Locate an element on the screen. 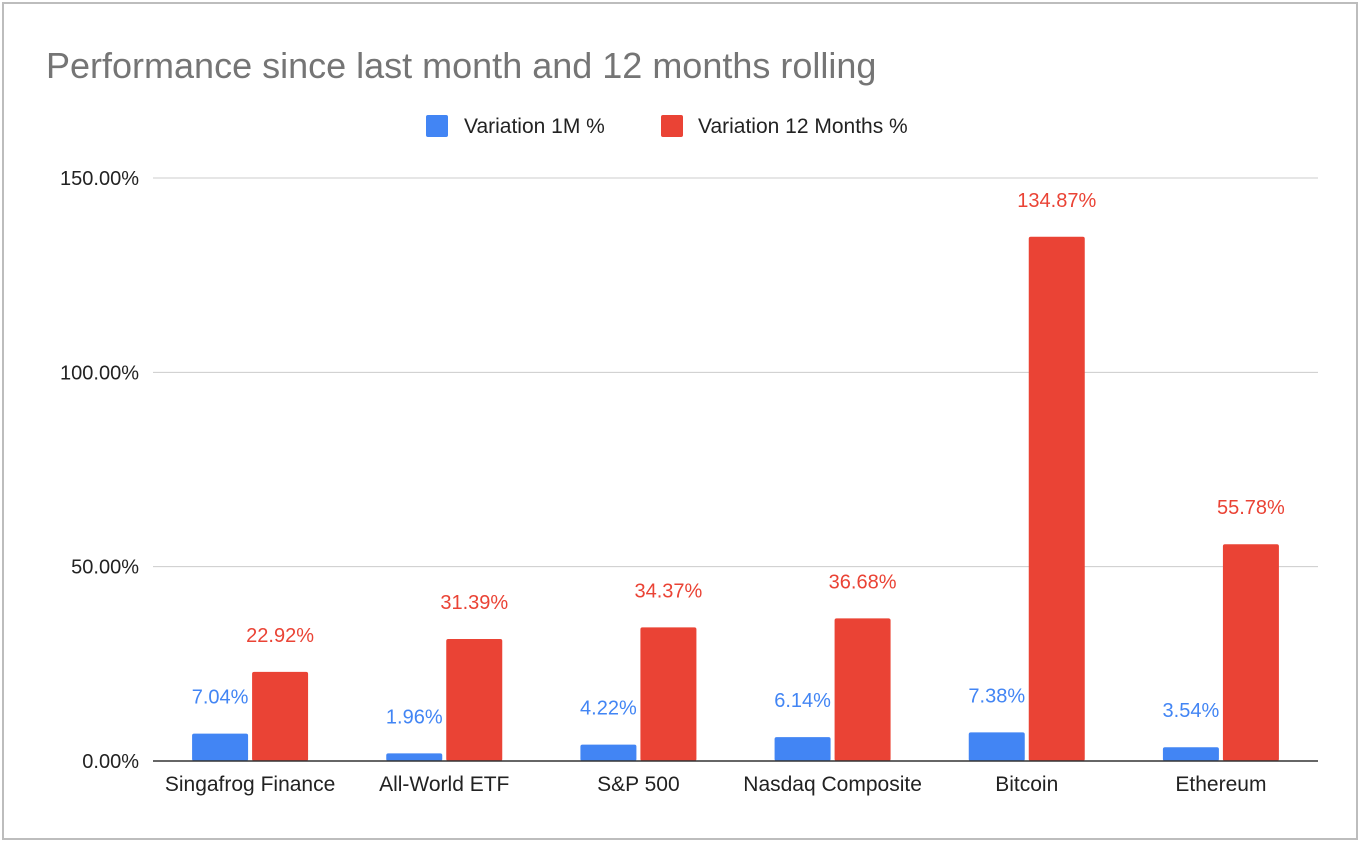  data-label-1m: 7.38% is located at coordinates (996, 696).